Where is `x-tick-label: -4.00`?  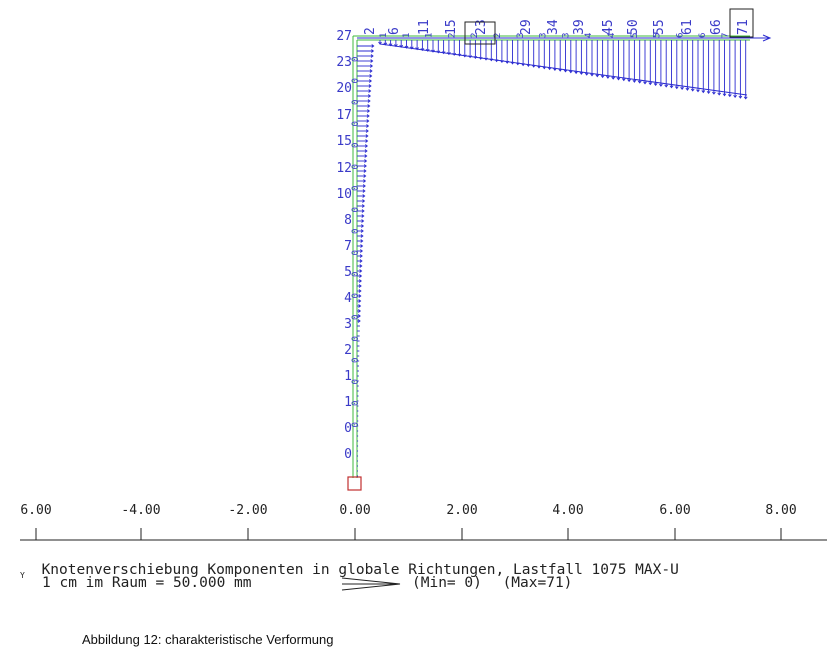
x-tick-label: -4.00 is located at coordinates (140, 510).